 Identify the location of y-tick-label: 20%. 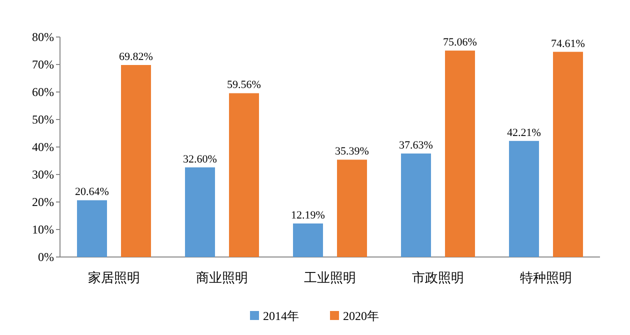
(43, 202).